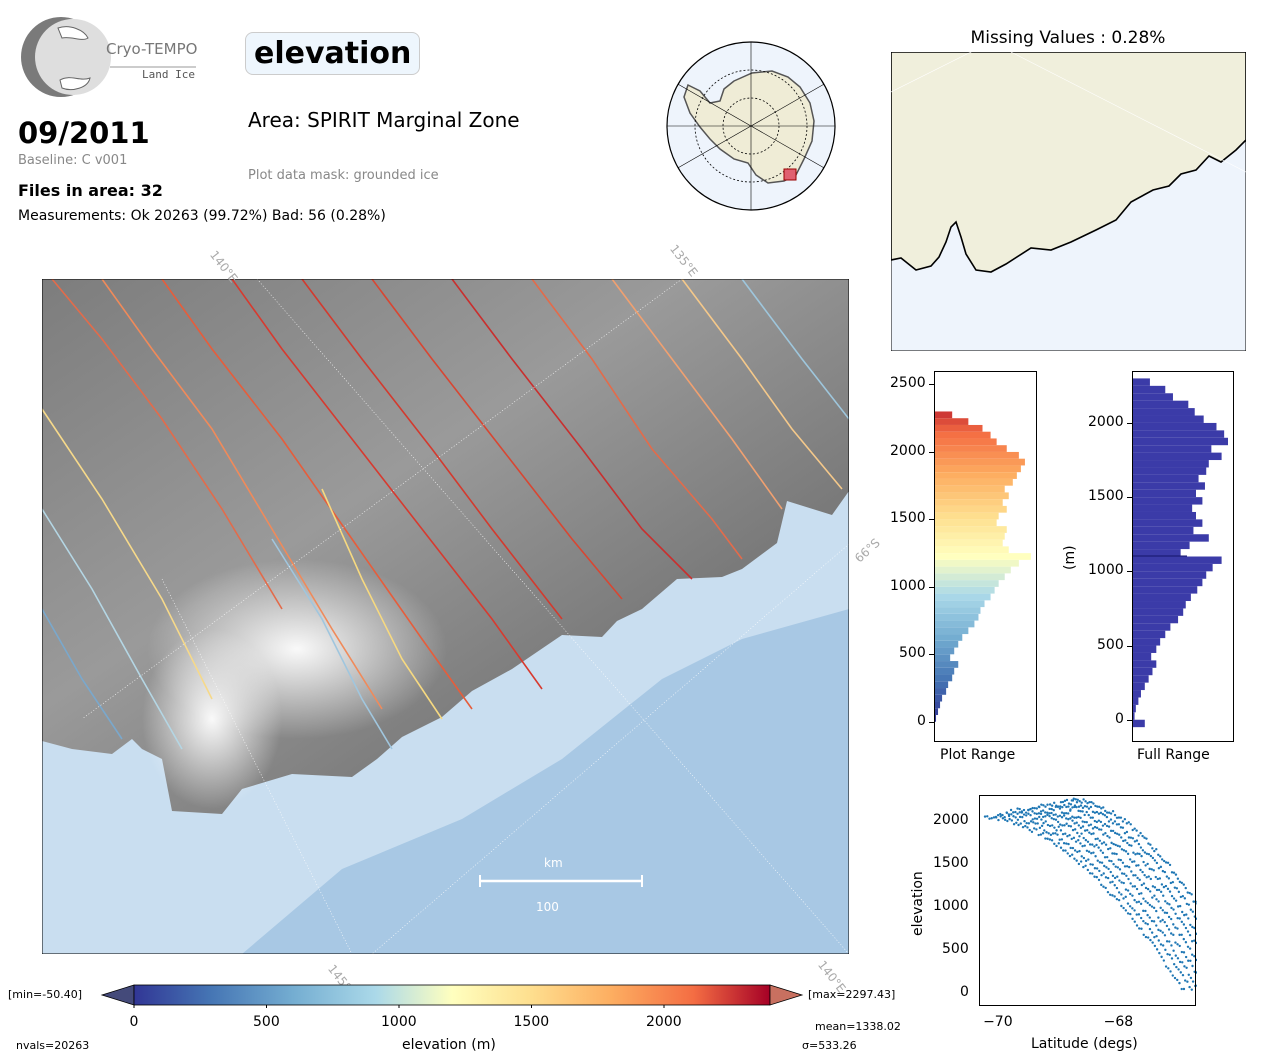 Image resolution: width=1272 pixels, height=1060 pixels. What do you see at coordinates (333, 53) in the screenshot?
I see `parameter-title: elevation` at bounding box center [333, 53].